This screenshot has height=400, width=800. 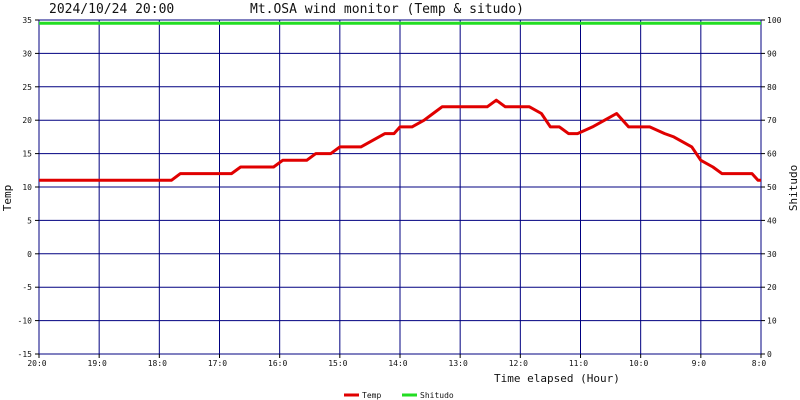 What do you see at coordinates (399, 395) in the screenshot?
I see `legend: Temp Shitudo` at bounding box center [399, 395].